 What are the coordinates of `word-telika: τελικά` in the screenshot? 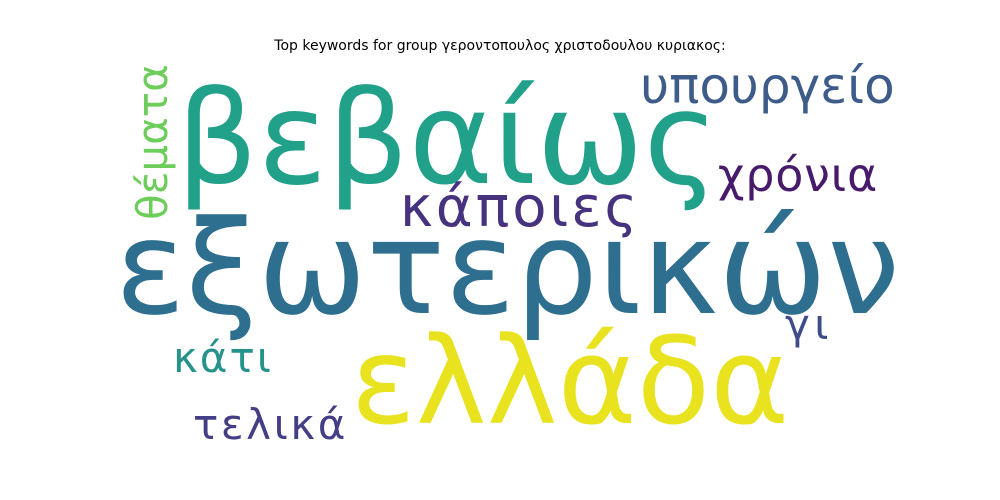 It's located at (270, 424).